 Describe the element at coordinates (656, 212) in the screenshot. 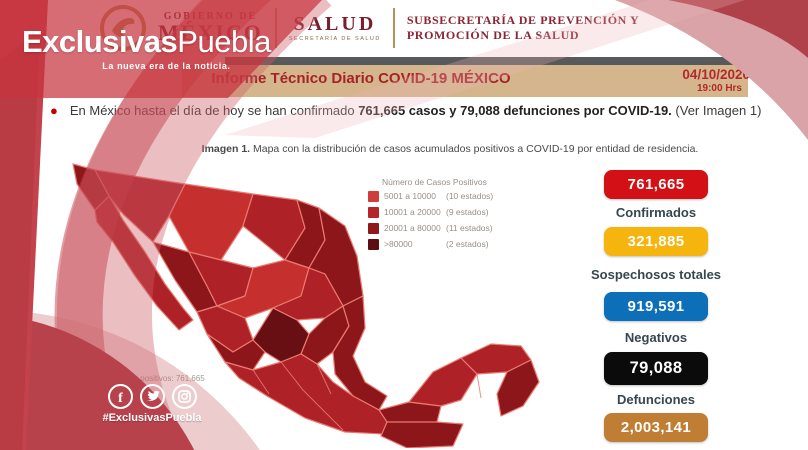

I see `confirmed-label: Confirmados` at that location.